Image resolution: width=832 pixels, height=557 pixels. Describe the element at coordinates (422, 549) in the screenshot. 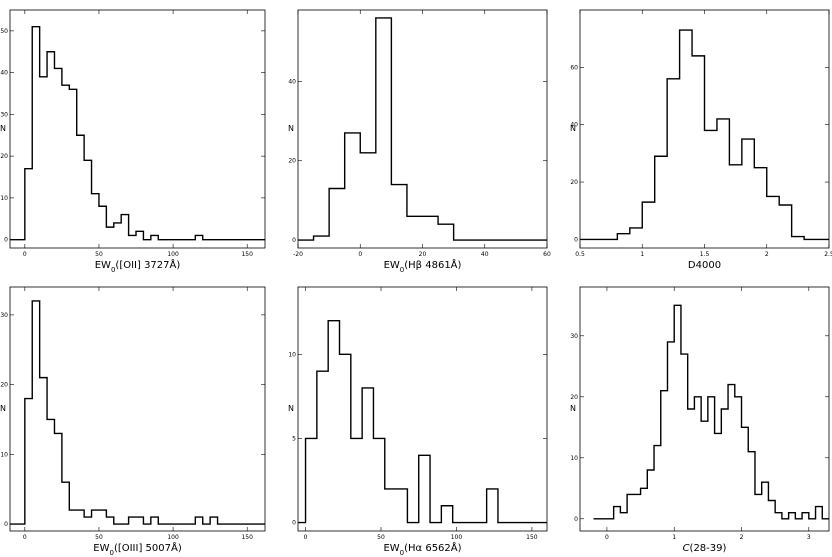

I see `x-axis-label: EW0(Hα 6562Å)` at that location.